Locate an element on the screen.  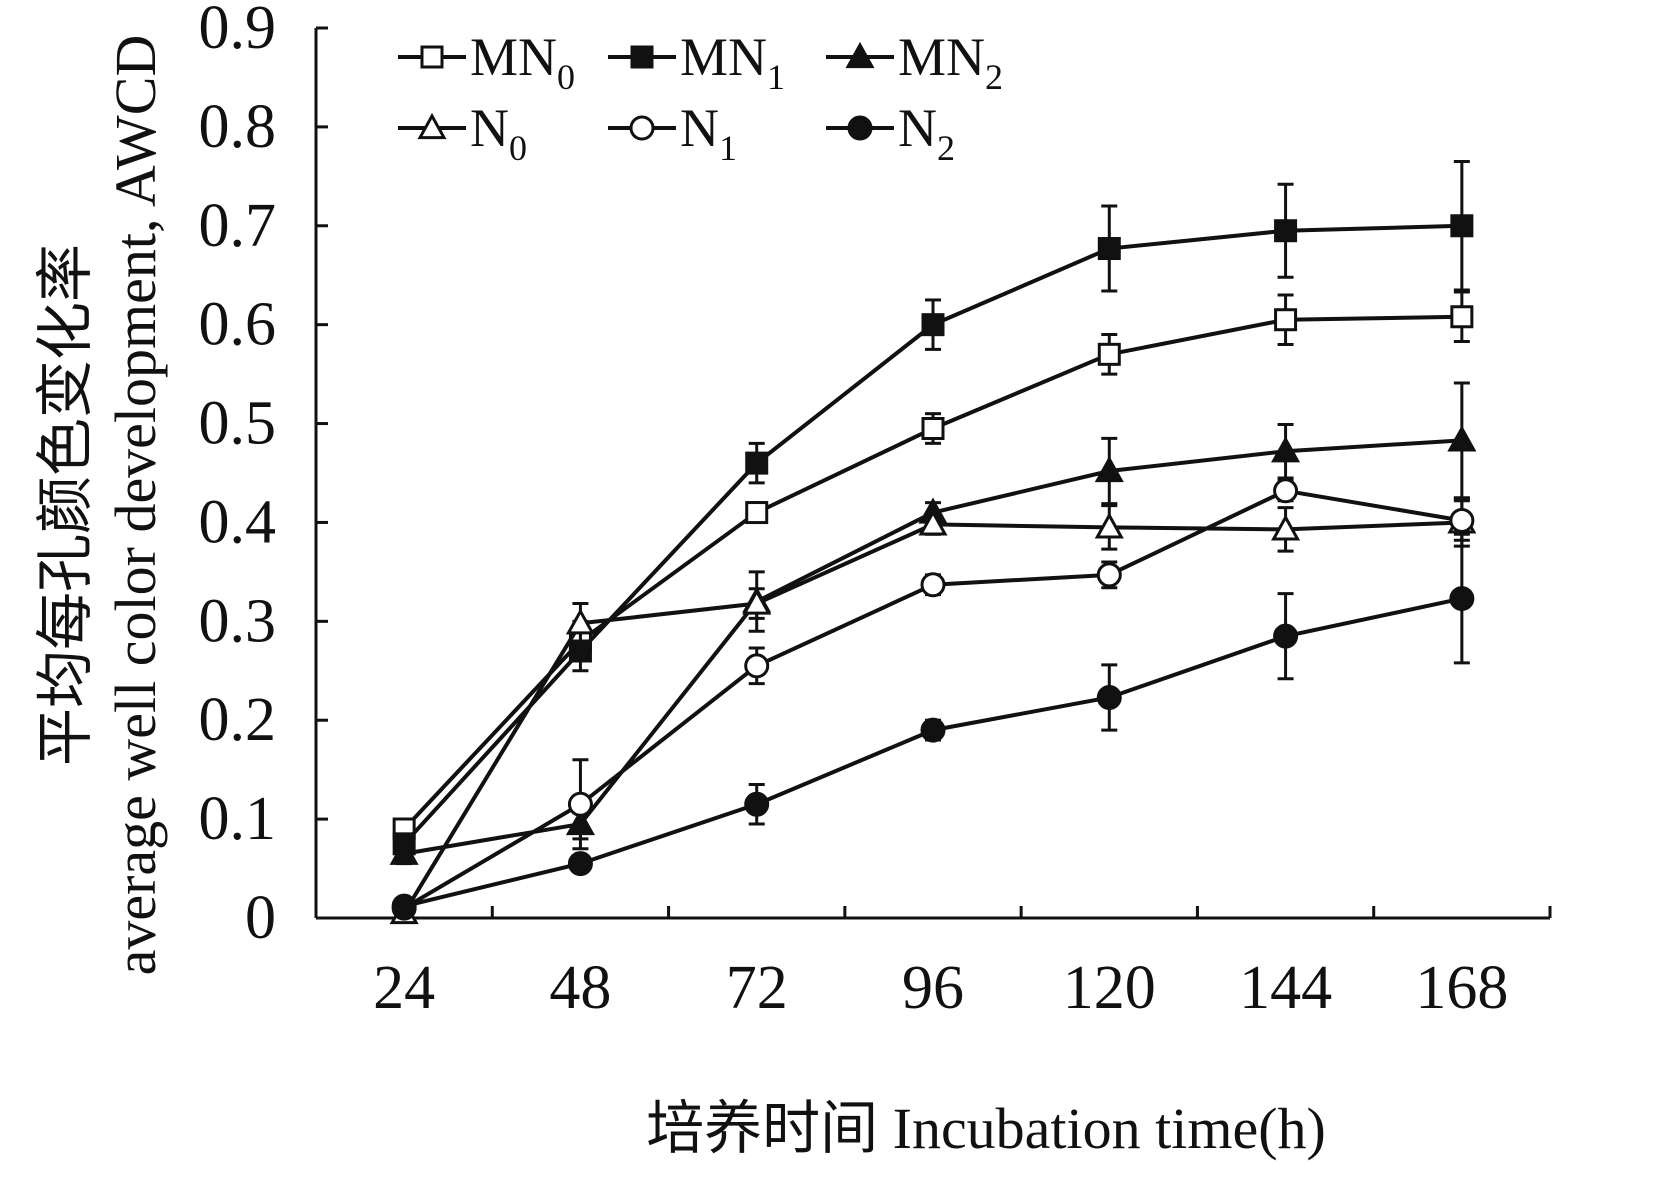
x-tick-label: 48 is located at coordinates (580, 988).